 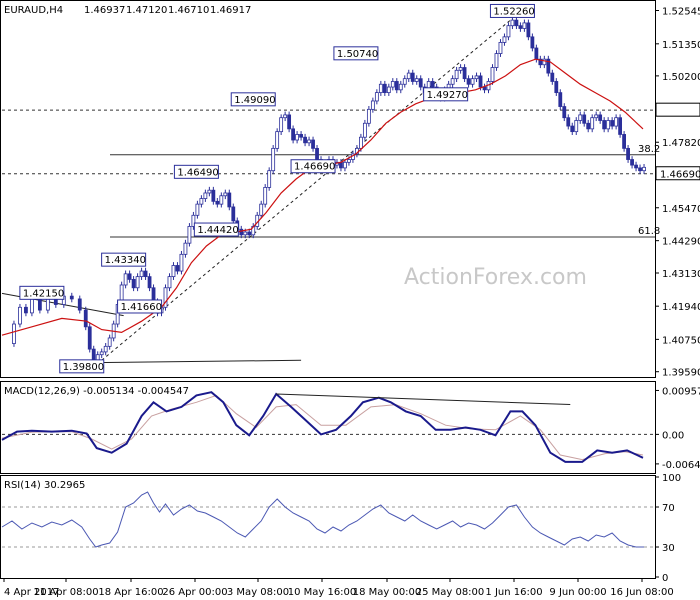 I want to click on price-annotation-label: 1.44420, so click(x=217, y=230).